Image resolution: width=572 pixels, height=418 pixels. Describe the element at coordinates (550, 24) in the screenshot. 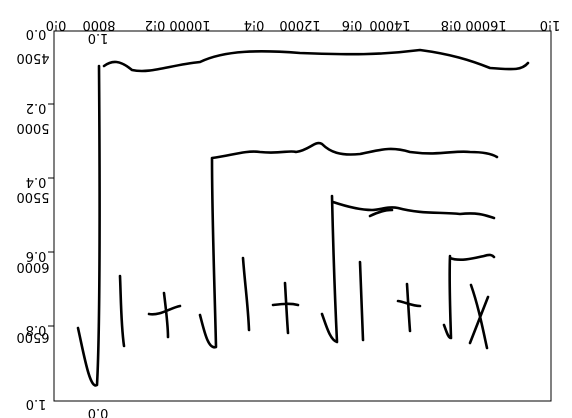

I see `top-tick-label: 1.0` at that location.